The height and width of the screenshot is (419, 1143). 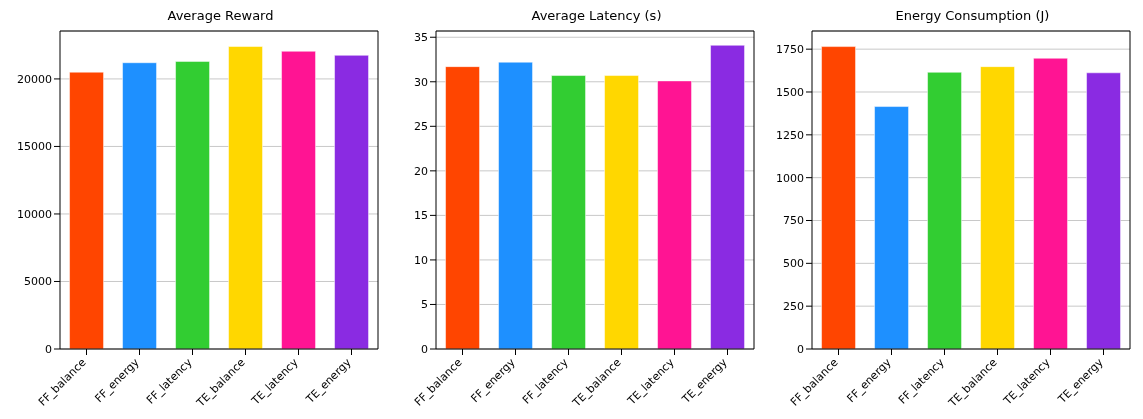 What do you see at coordinates (421, 38) in the screenshot?
I see `y-tick-label: 35` at bounding box center [421, 38].